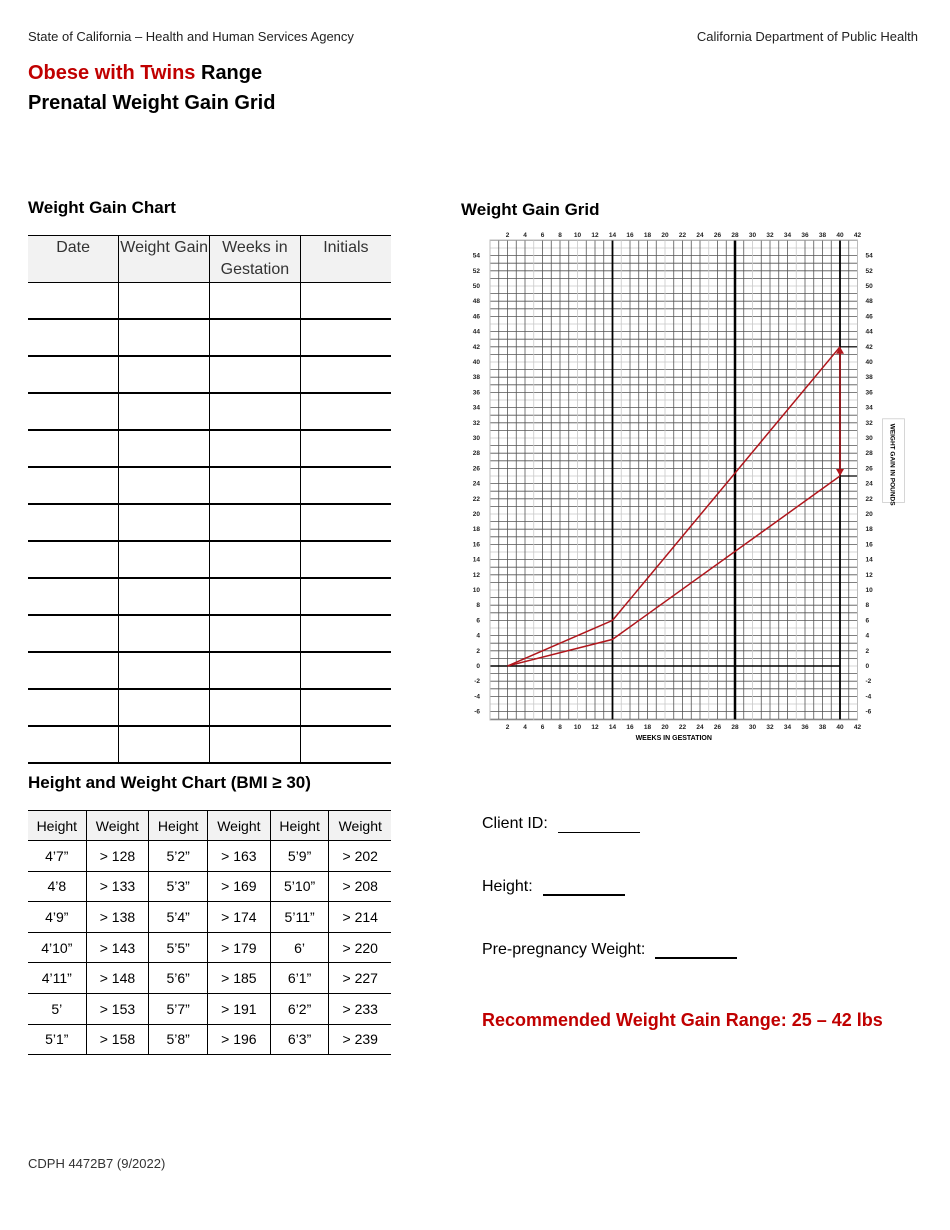 The height and width of the screenshot is (1230, 950). What do you see at coordinates (209, 1009) in the screenshot?
I see `table-row: 5’ > 153 5’7” > 191 6’2” > 233` at bounding box center [209, 1009].